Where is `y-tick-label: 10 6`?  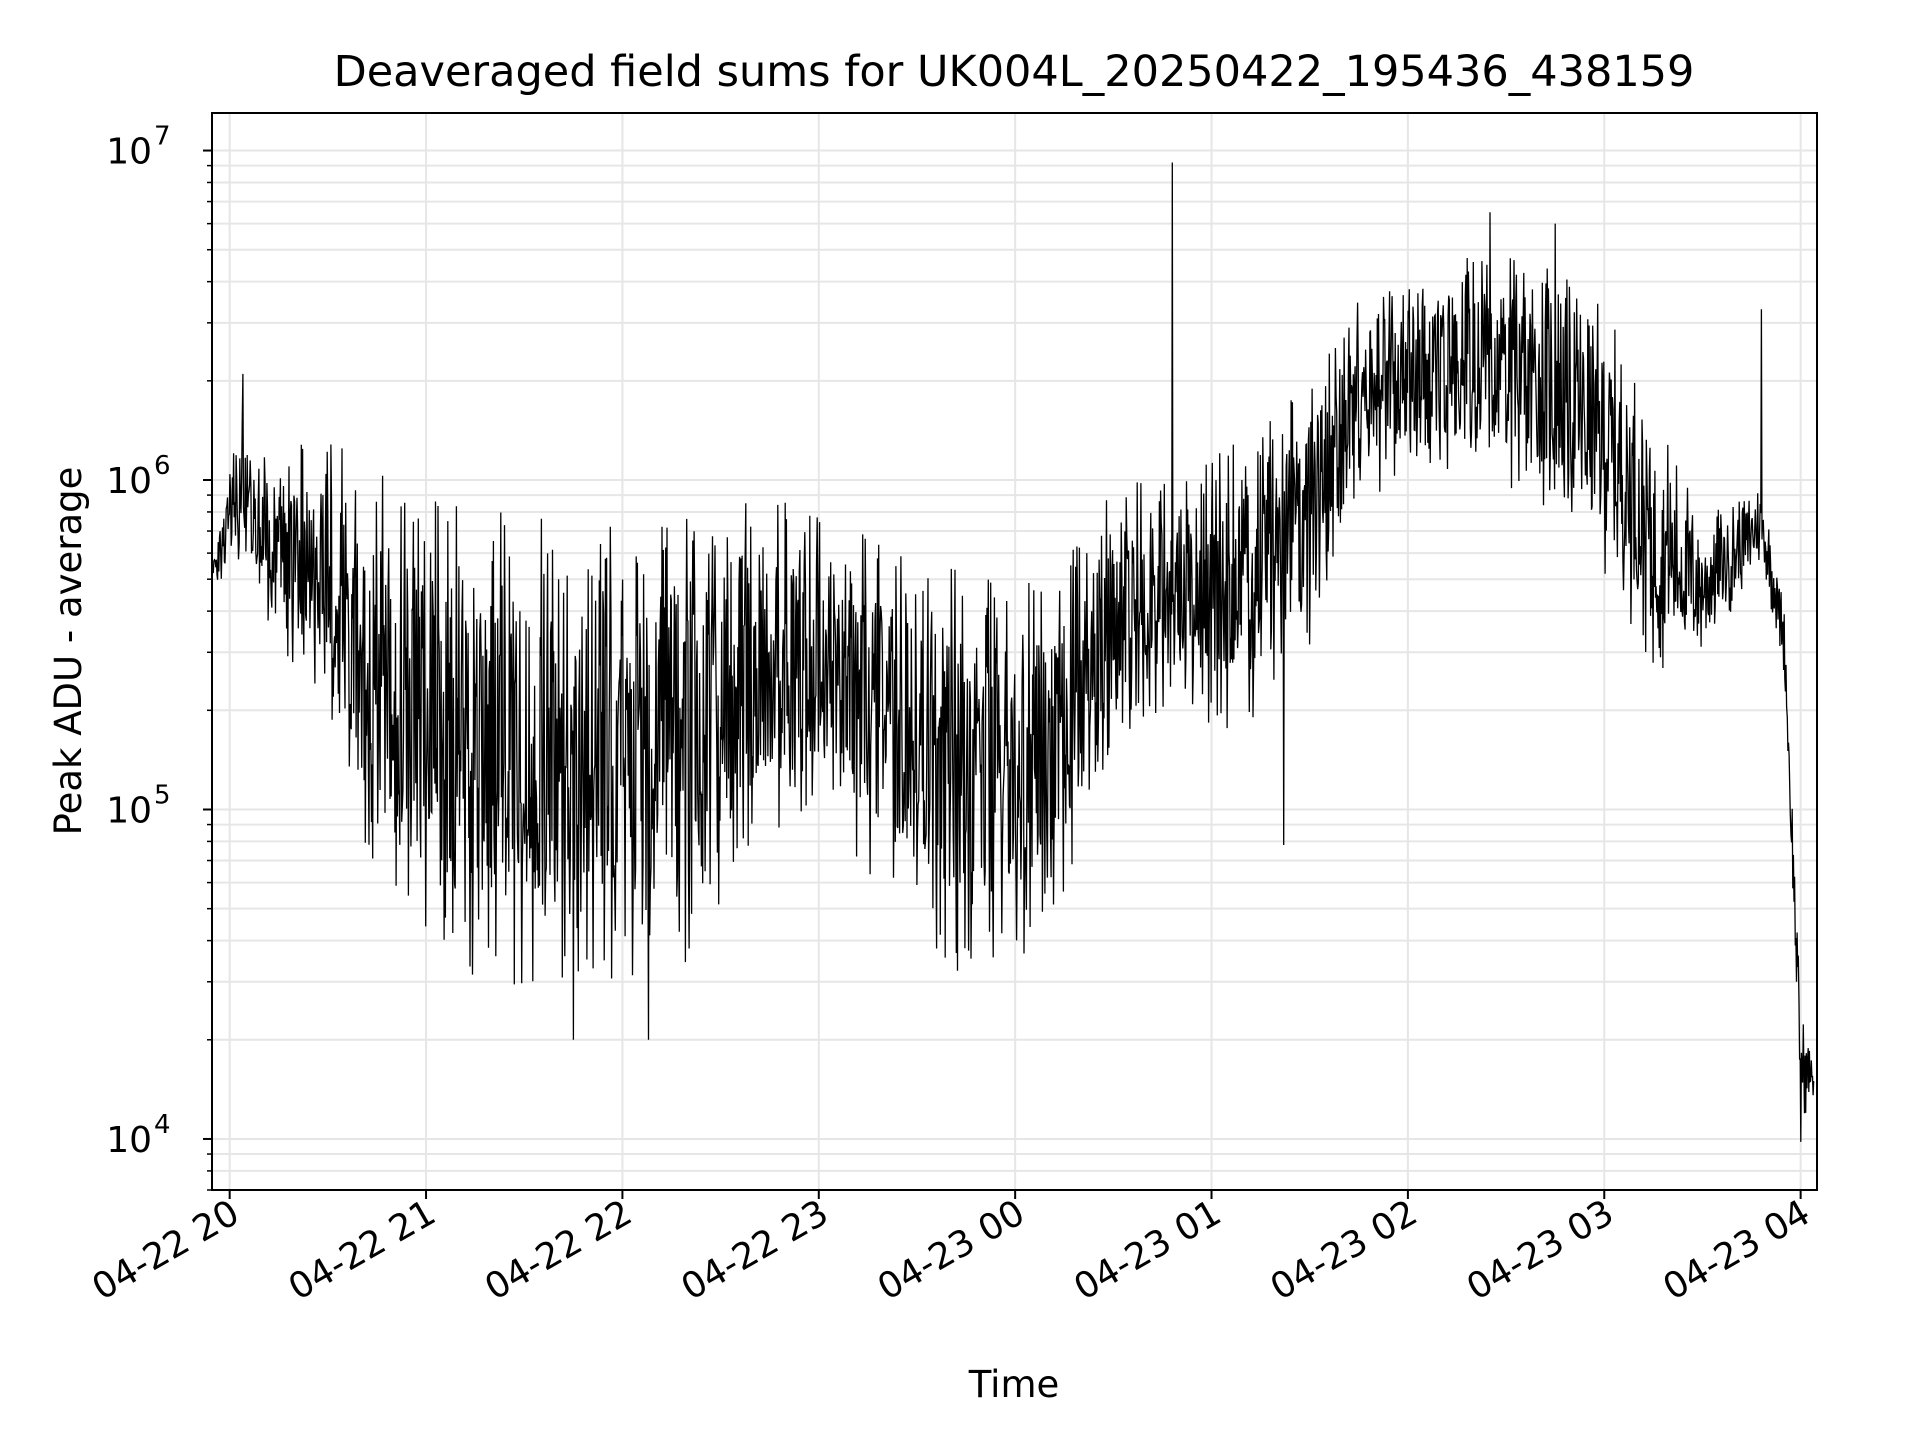
y-tick-label: 10 6 is located at coordinates (138, 476).